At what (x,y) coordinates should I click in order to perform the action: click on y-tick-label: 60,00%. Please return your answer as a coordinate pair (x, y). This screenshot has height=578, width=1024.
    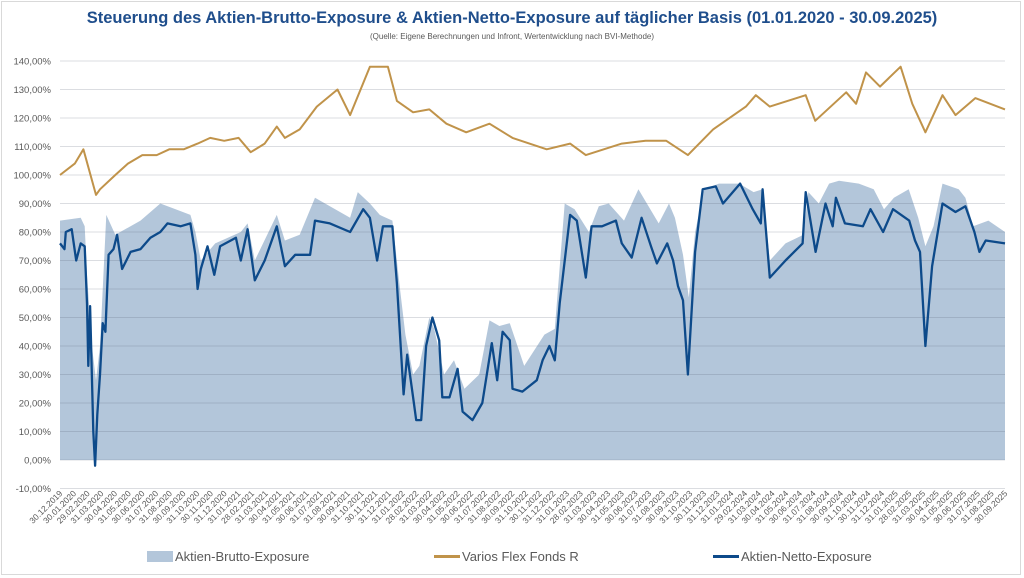
    Looking at the image, I should click on (35, 290).